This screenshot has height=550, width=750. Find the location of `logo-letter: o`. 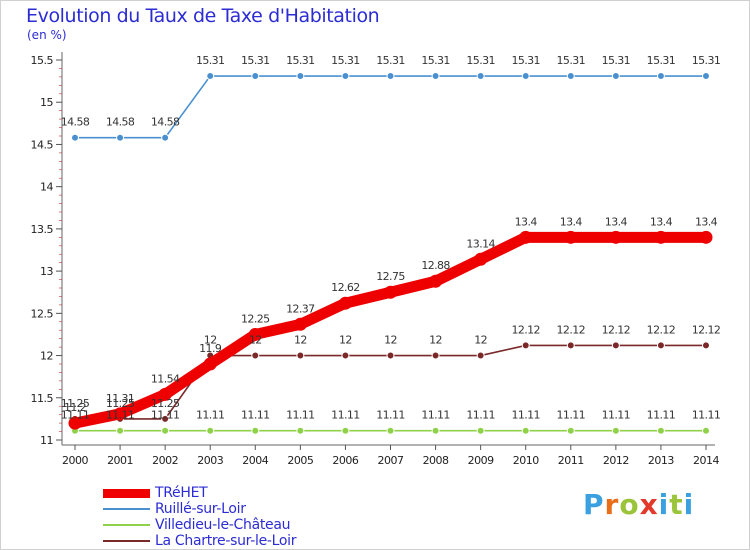

logo-letter: o is located at coordinates (629, 504).